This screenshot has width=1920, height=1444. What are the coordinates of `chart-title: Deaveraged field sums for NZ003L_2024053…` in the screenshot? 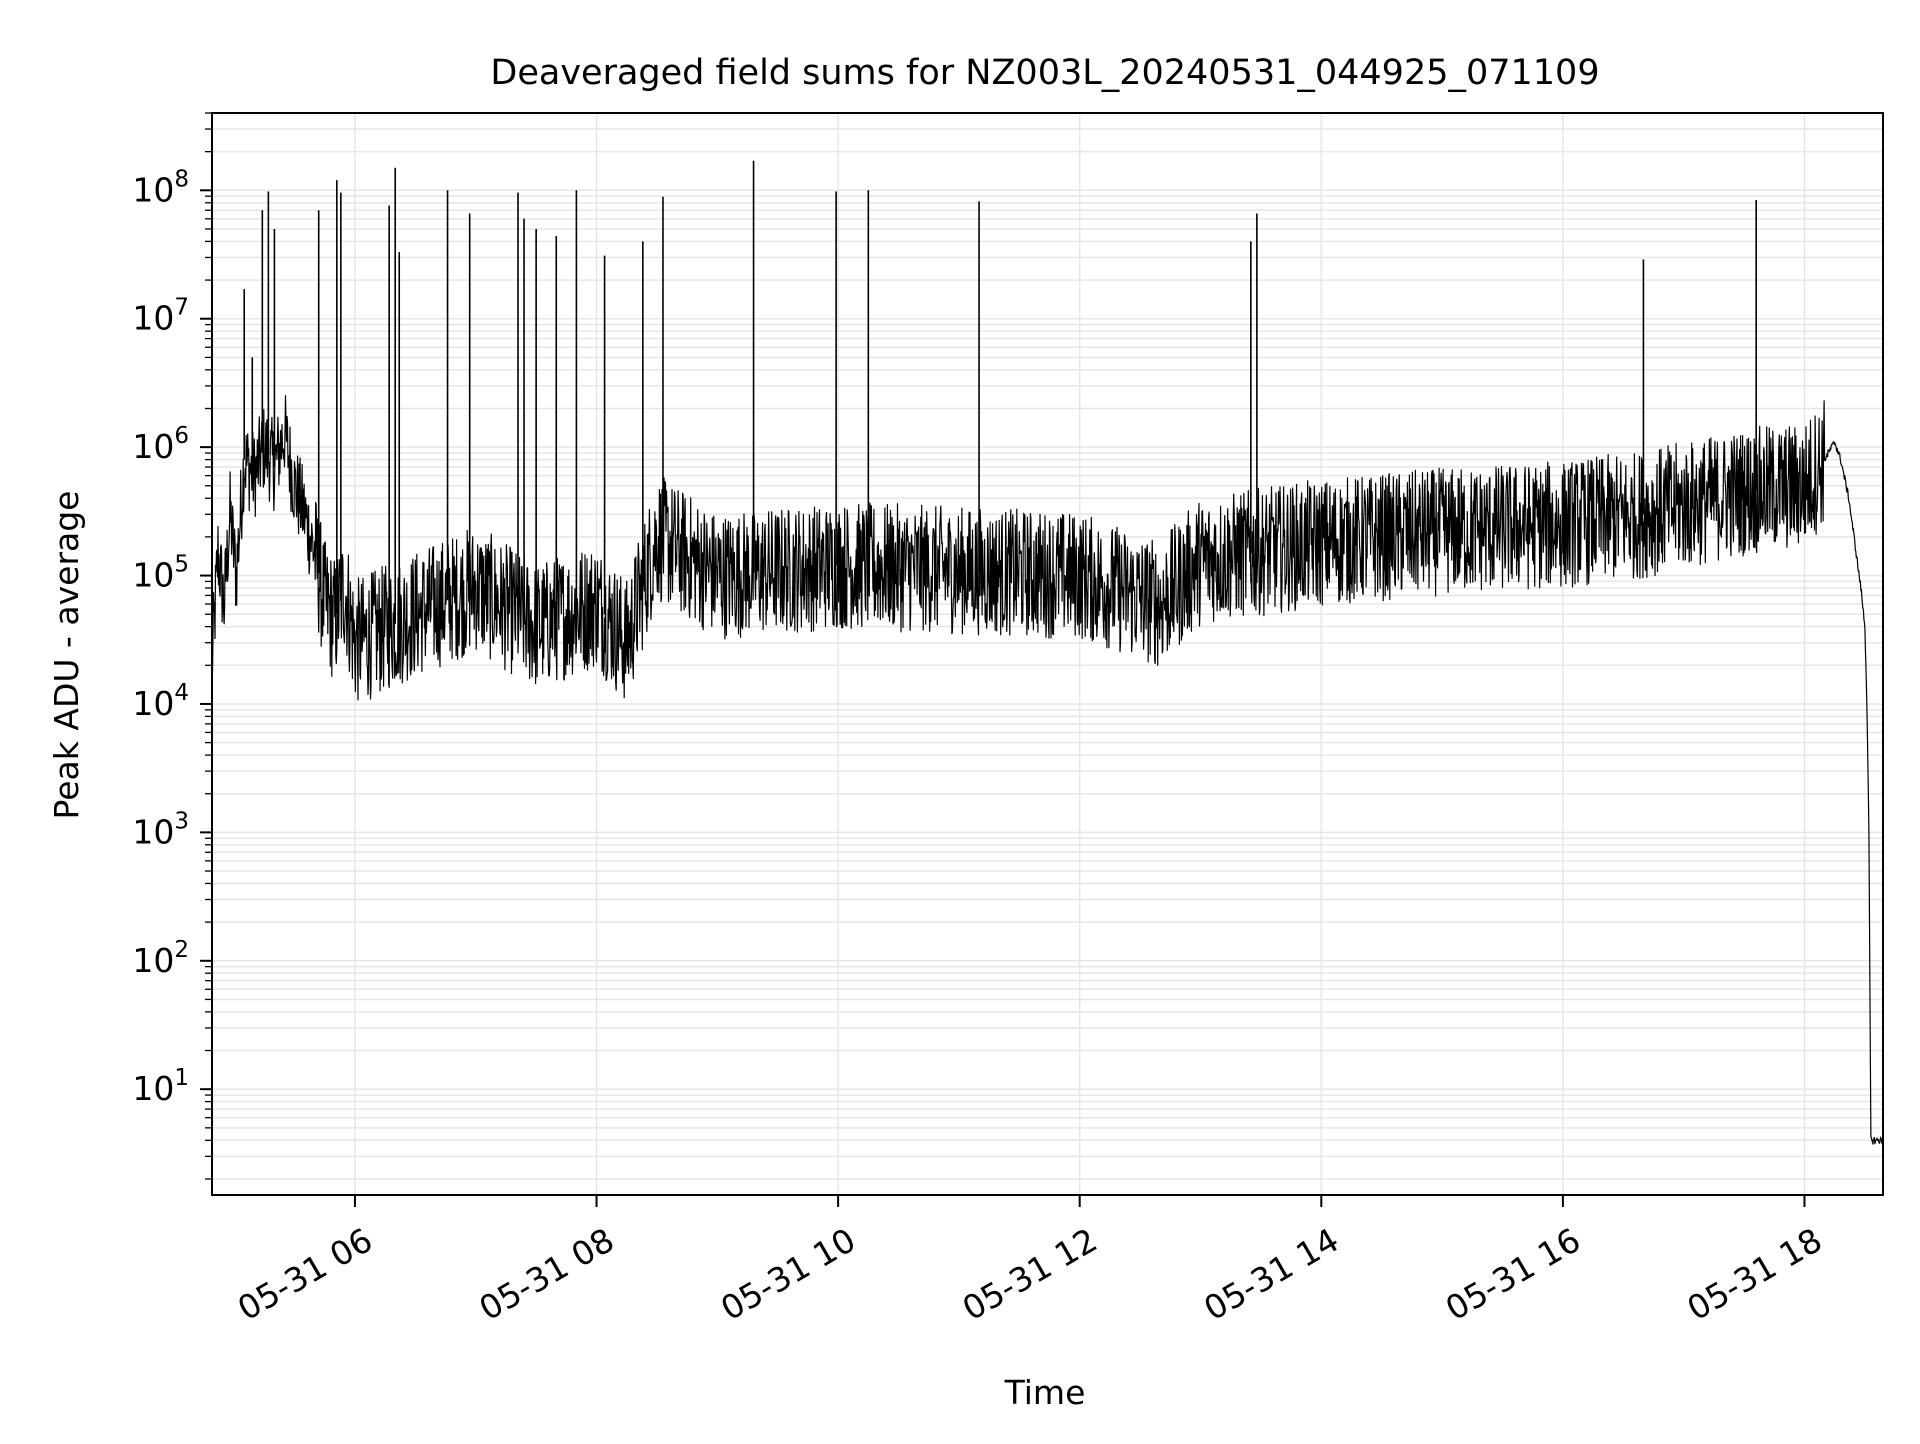 It's located at (1044, 73).